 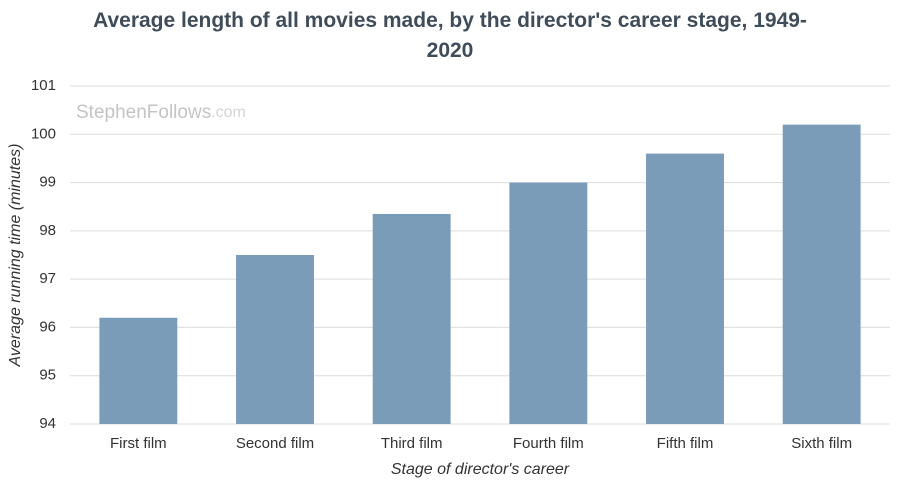 What do you see at coordinates (143, 112) in the screenshot?
I see `watermark-name: StephenFollows` at bounding box center [143, 112].